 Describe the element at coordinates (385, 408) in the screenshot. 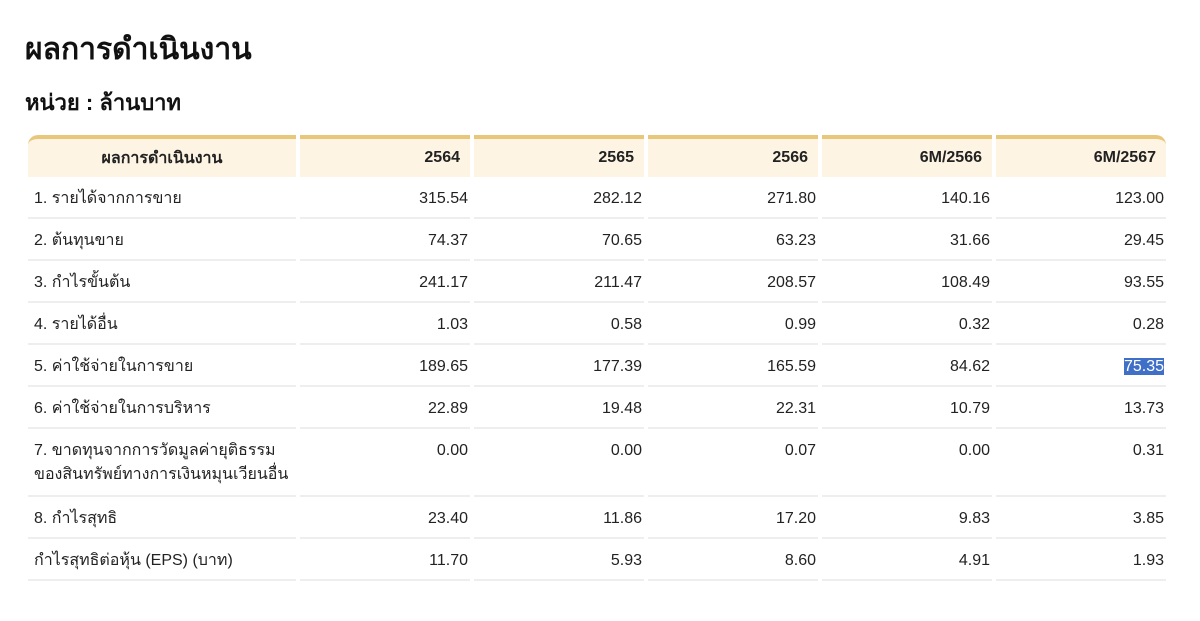

I see `table-cell: 22.89` at that location.